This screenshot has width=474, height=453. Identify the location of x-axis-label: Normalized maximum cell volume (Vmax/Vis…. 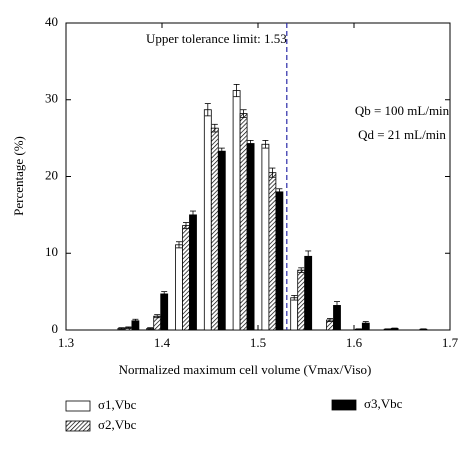
(245, 369).